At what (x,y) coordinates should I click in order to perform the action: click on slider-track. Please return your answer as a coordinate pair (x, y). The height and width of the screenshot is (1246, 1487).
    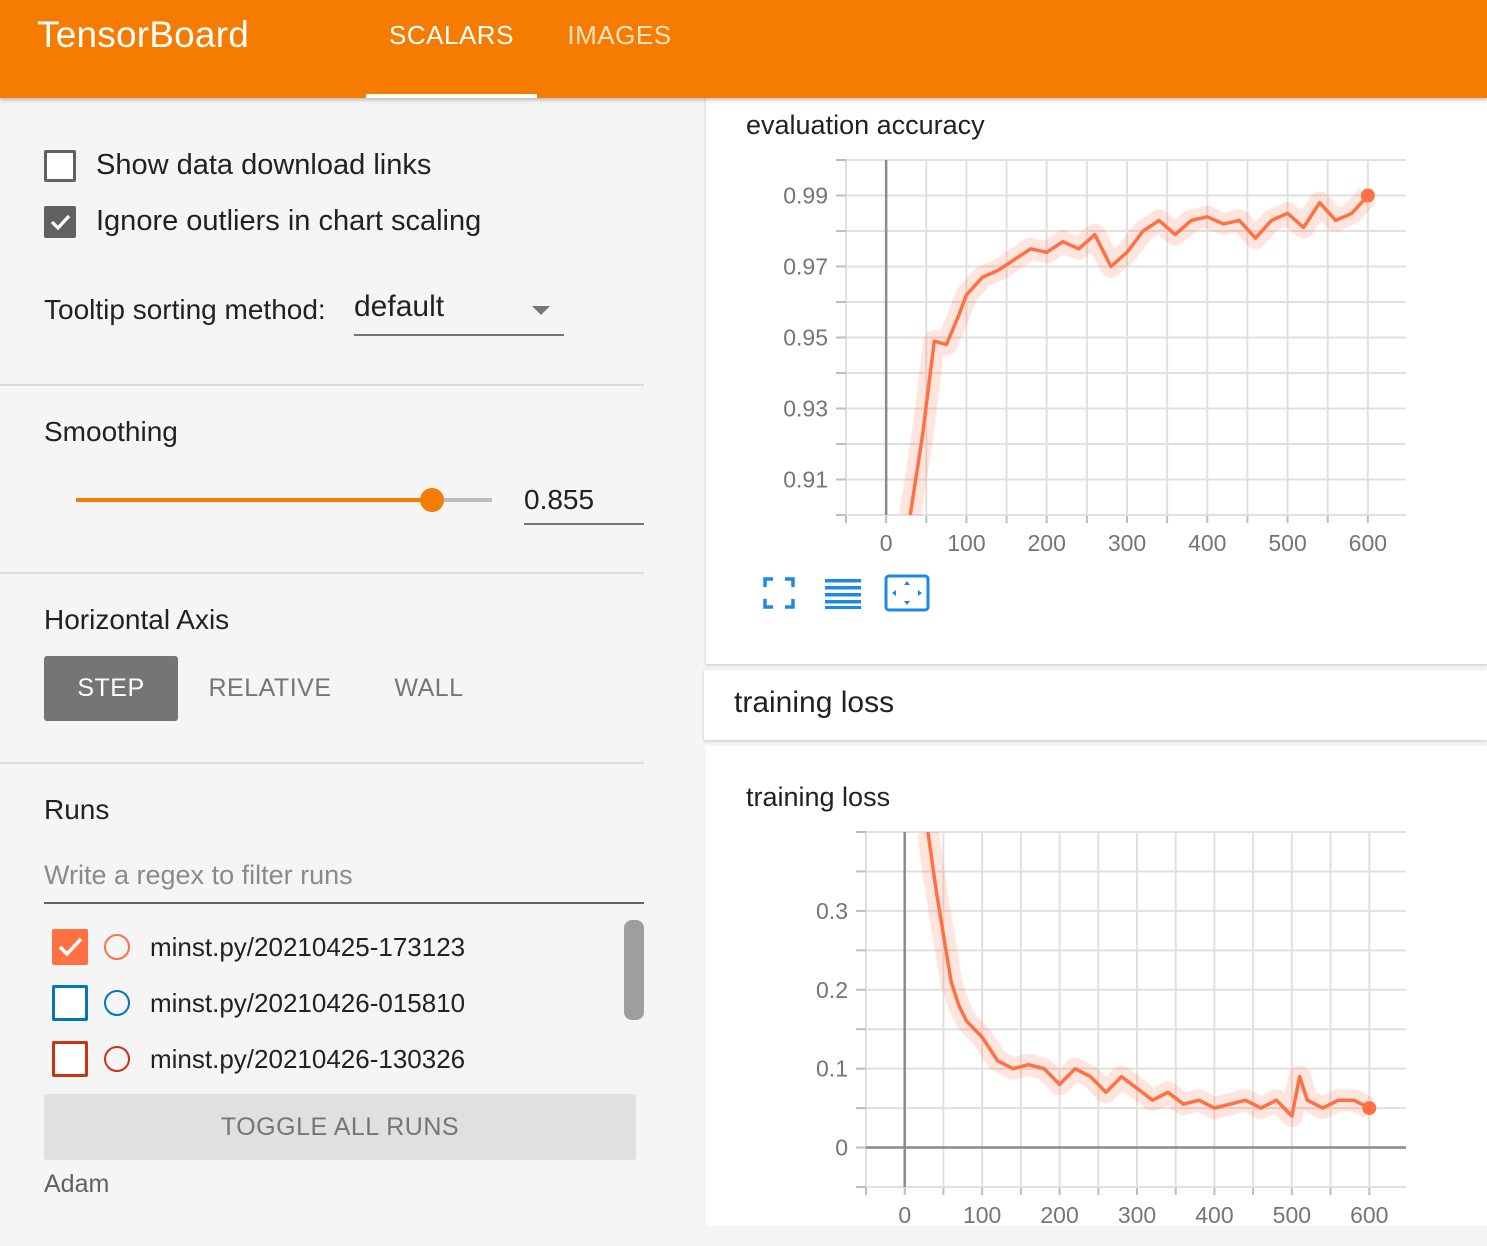
    Looking at the image, I should click on (462, 500).